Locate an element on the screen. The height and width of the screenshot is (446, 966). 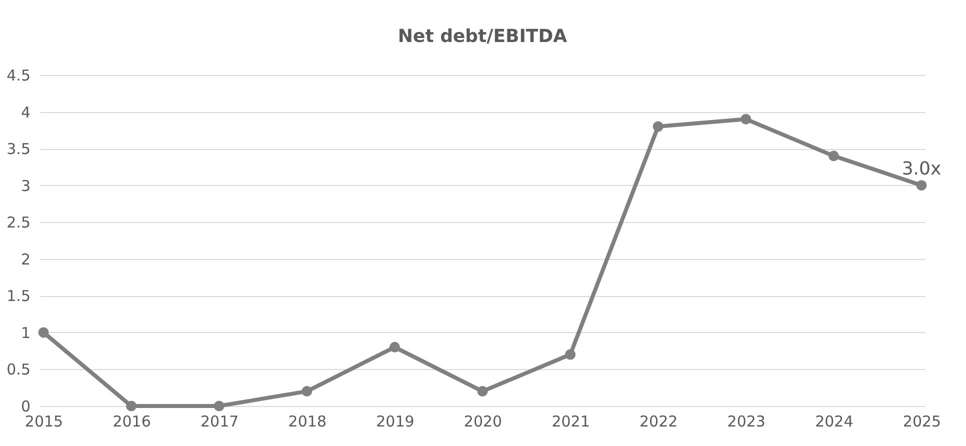
x-tick-label: 2016 is located at coordinates (131, 421).